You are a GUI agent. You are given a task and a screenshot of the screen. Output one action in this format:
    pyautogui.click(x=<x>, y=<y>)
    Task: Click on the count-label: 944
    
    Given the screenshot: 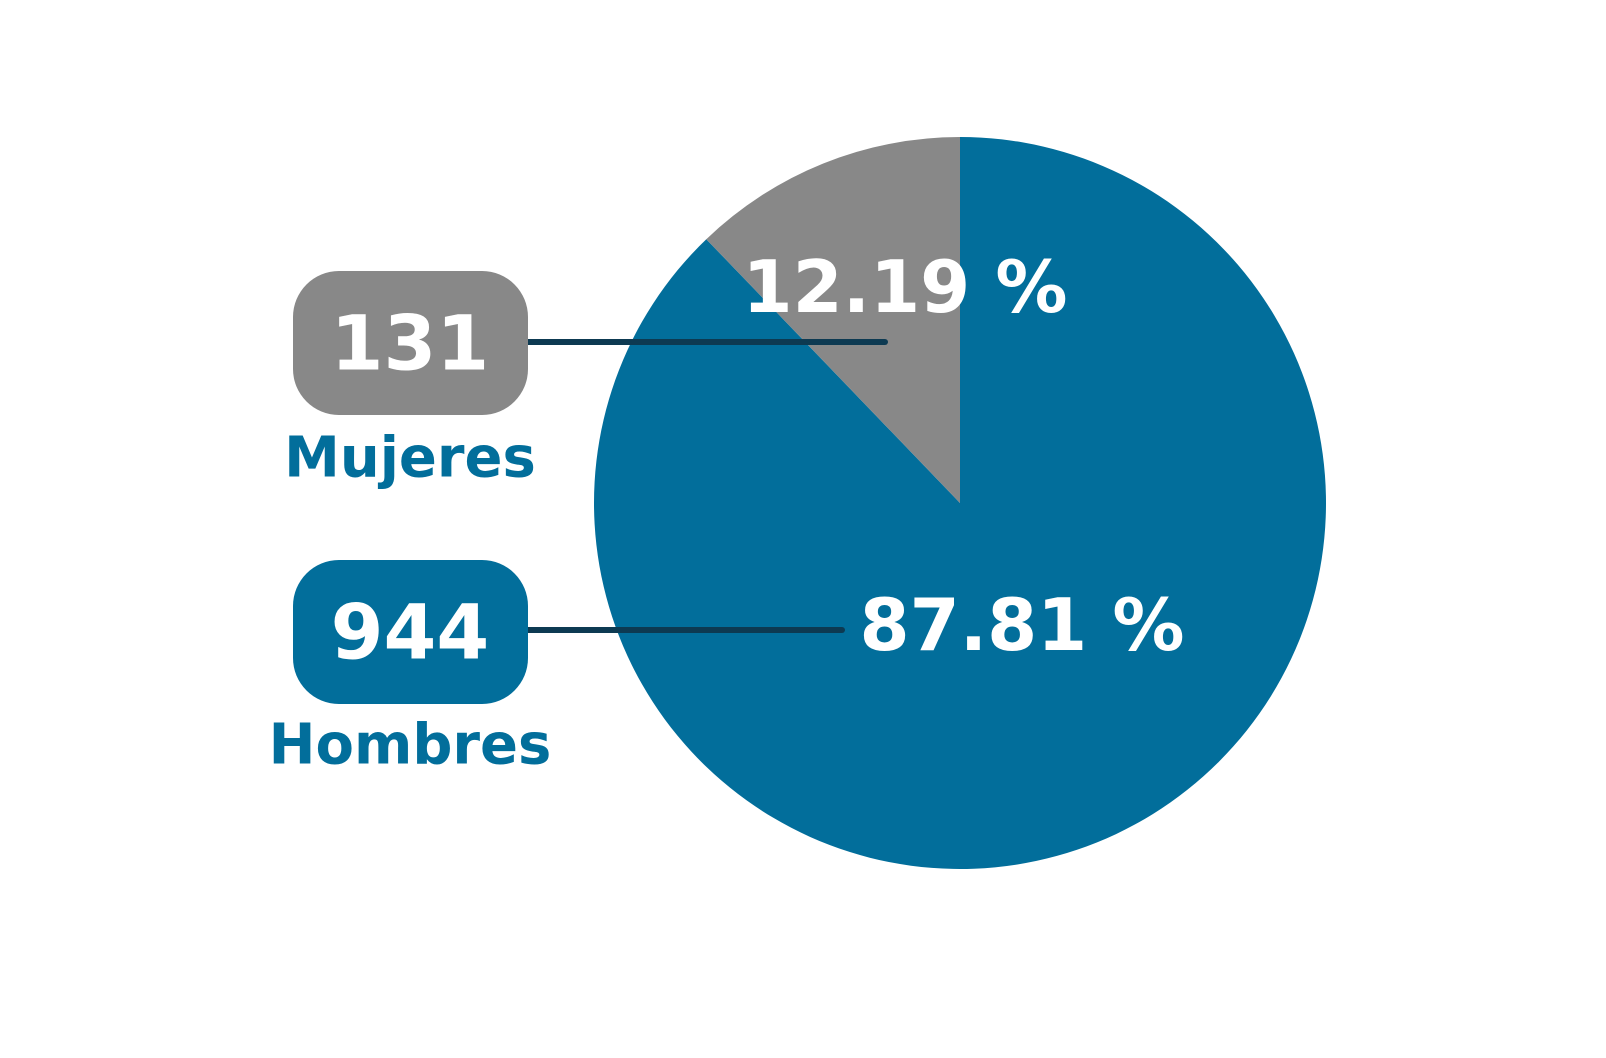 What is the action you would take?
    pyautogui.click(x=410, y=632)
    